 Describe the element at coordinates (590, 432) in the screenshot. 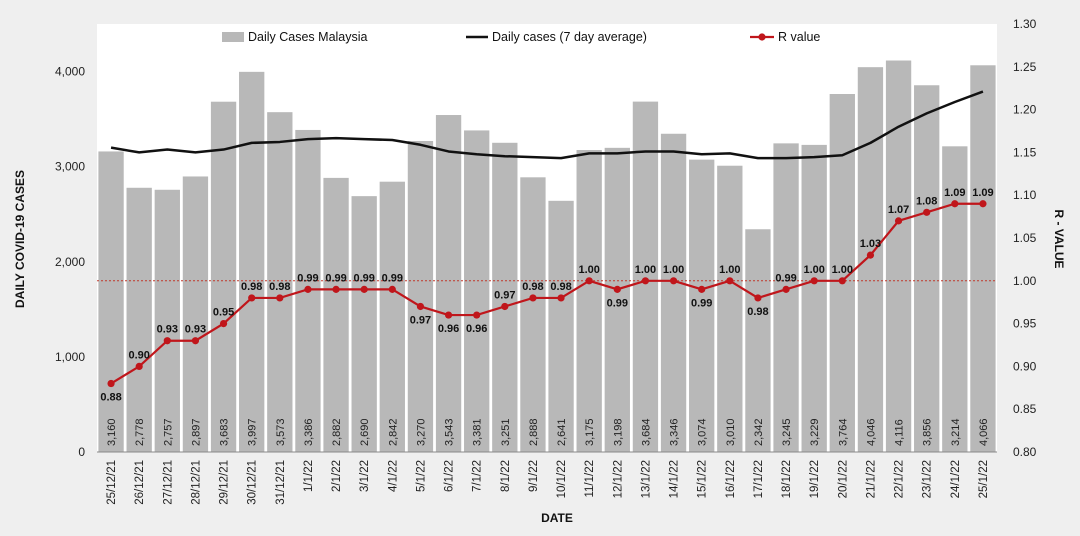

I see `bar-value-label: 3,175` at that location.